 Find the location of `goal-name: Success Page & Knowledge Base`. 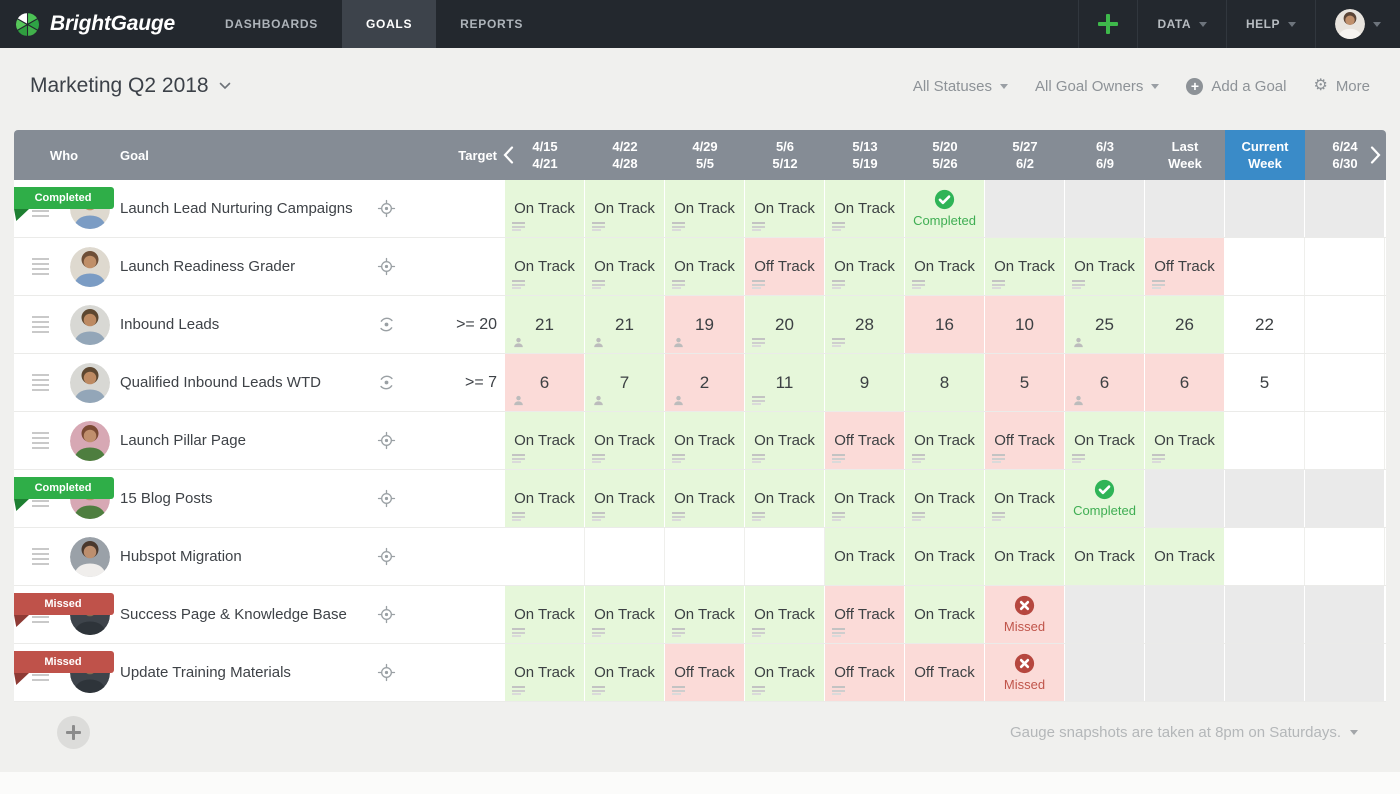

goal-name: Success Page & Knowledge Base is located at coordinates (233, 614).